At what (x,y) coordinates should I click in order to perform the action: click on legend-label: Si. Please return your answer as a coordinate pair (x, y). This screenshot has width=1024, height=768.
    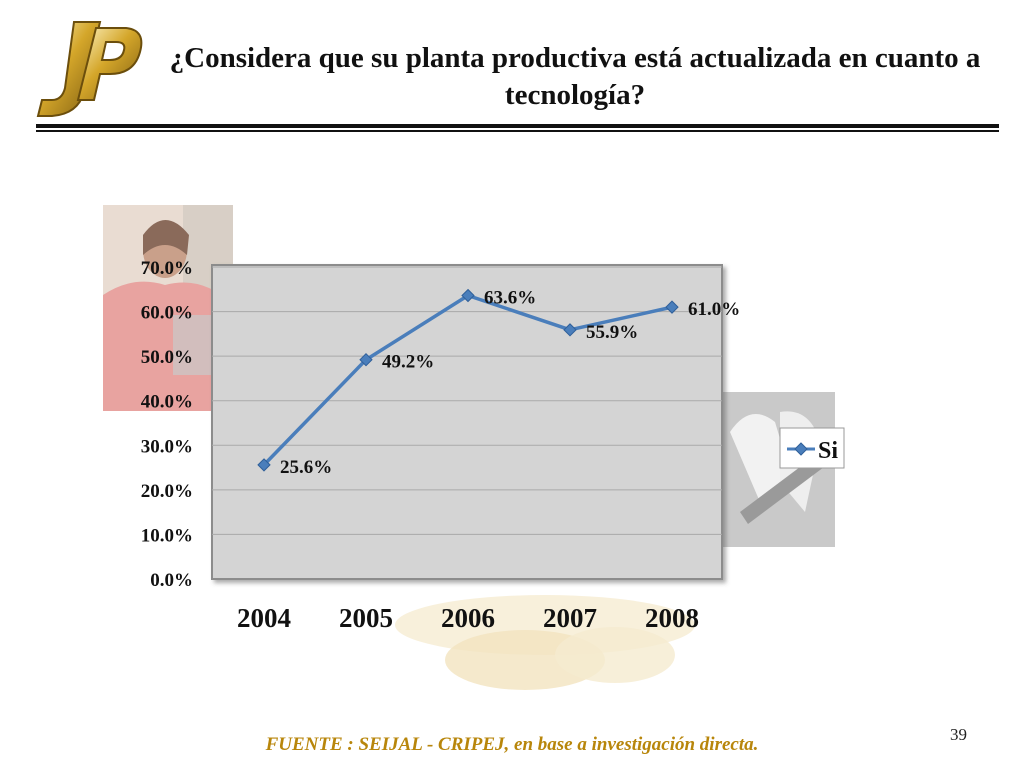
    Looking at the image, I should click on (828, 451).